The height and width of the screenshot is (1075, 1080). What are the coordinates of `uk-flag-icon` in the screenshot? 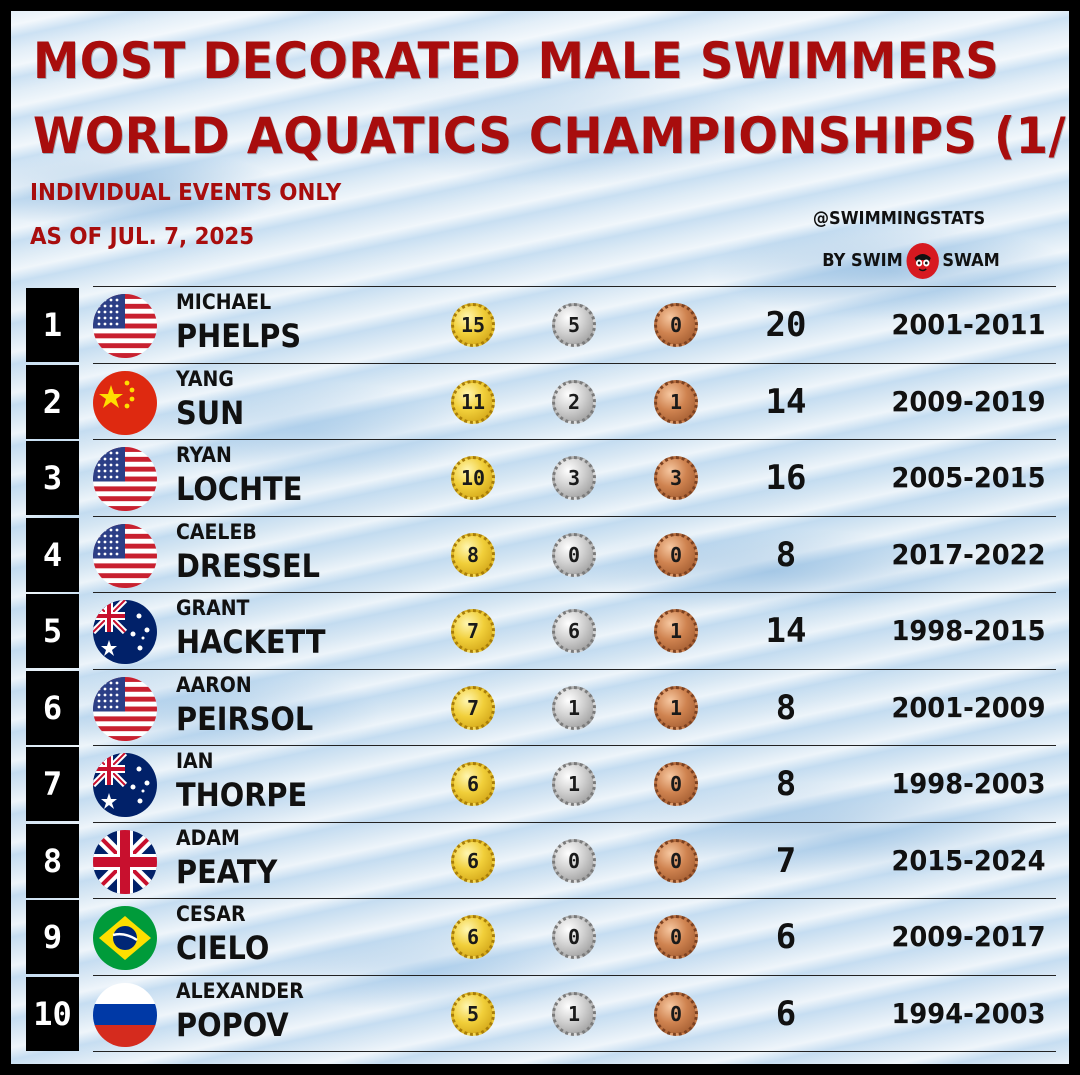 It's located at (125, 861).